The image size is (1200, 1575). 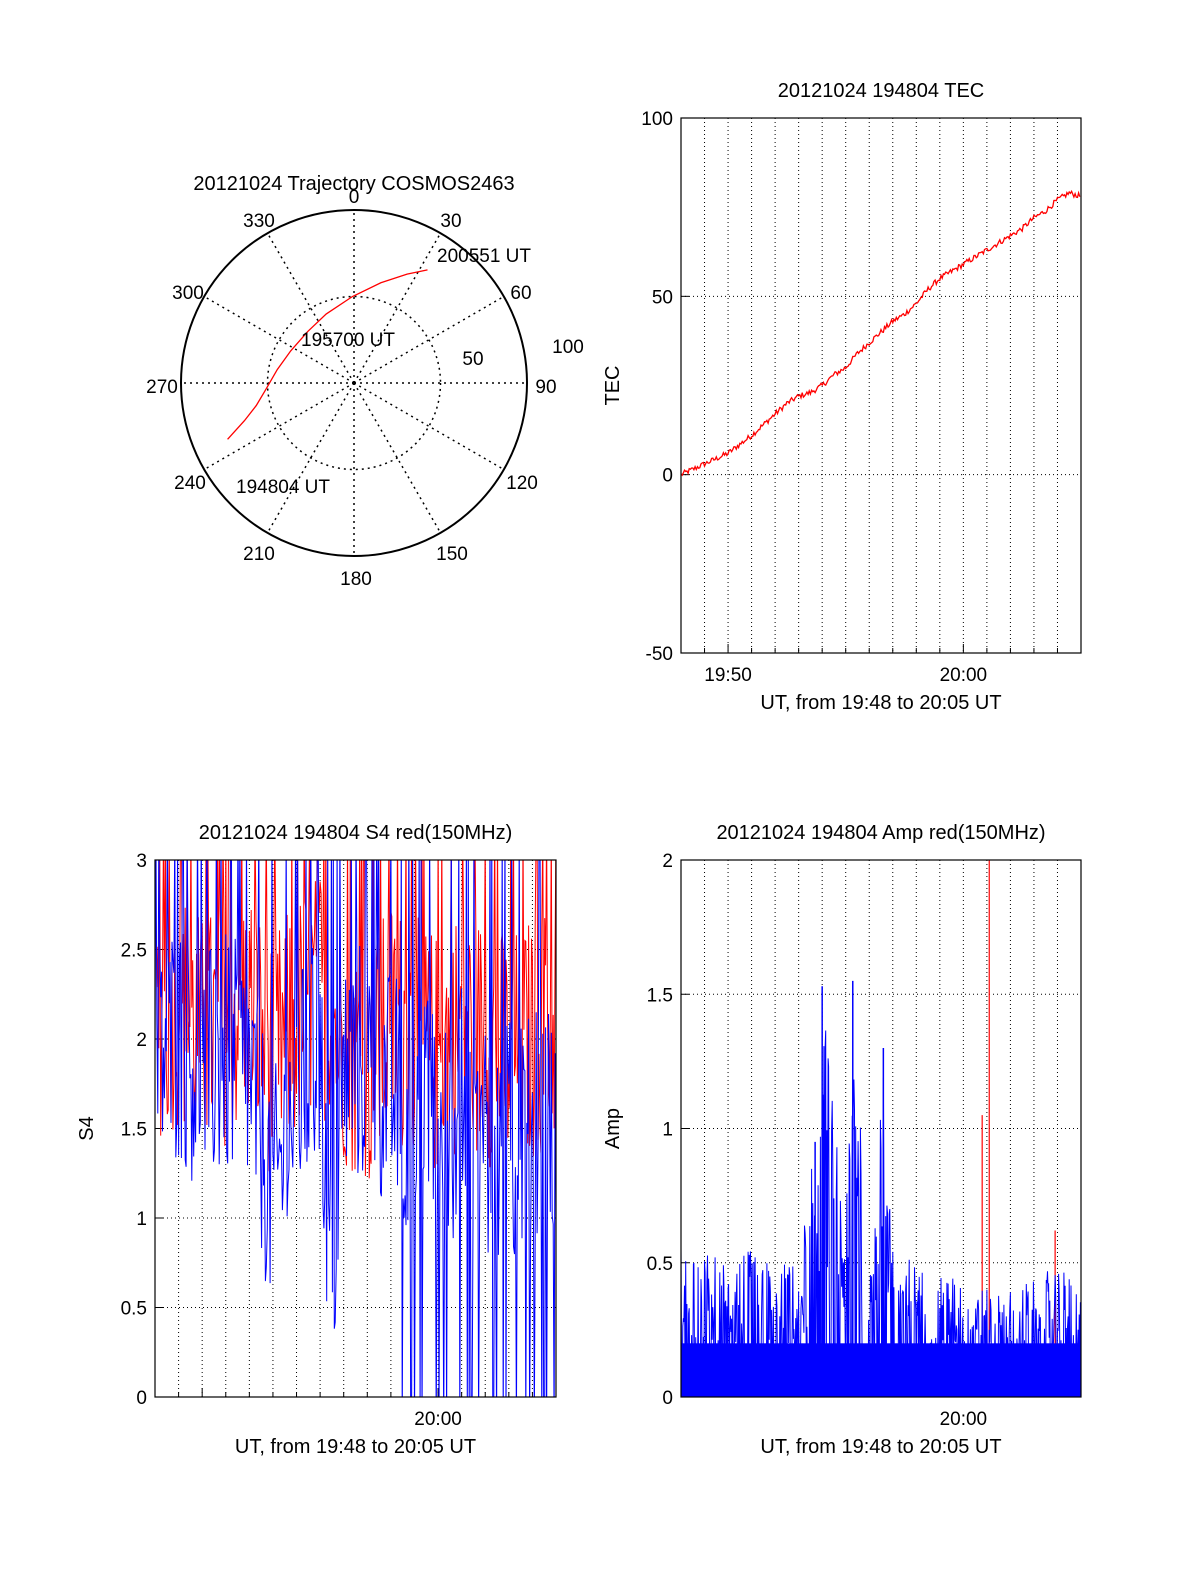 I want to click on tec-ytick-label: -50, so click(x=659, y=654).